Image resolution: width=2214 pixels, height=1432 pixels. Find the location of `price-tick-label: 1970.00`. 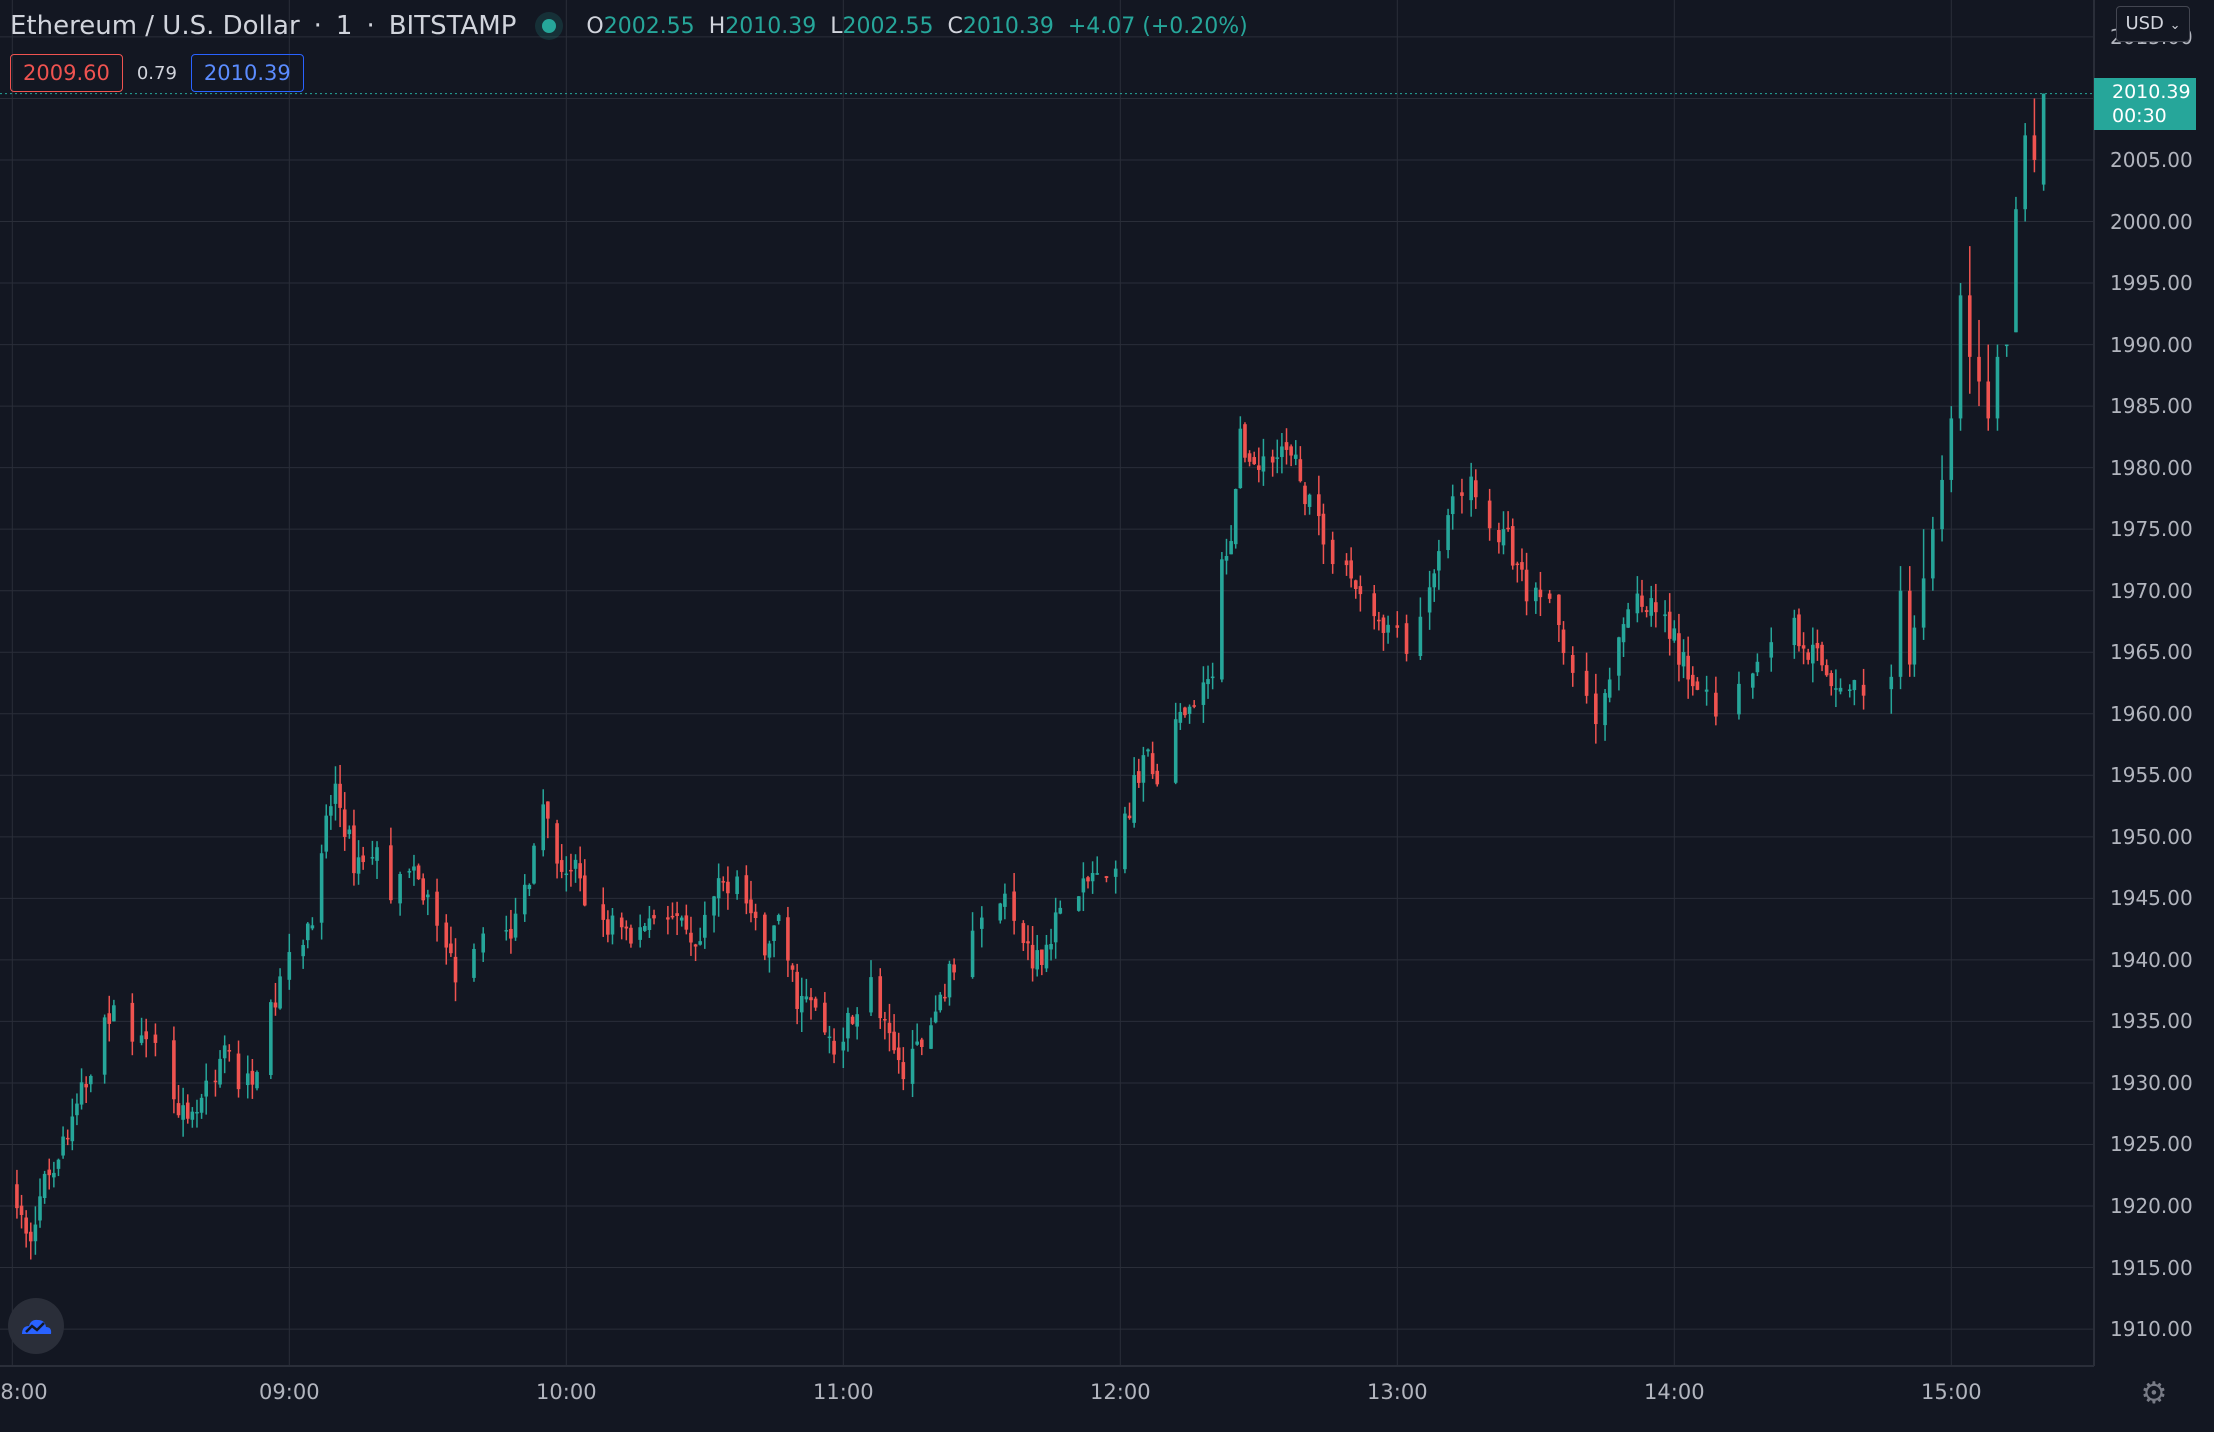

price-tick-label: 1970.00 is located at coordinates (2151, 590).